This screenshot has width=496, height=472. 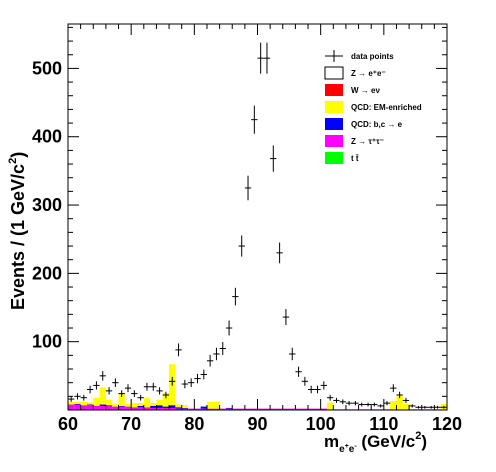 What do you see at coordinates (355, 73) in the screenshot?
I see `legend-item-zee: Z → e⁺e⁻` at bounding box center [355, 73].